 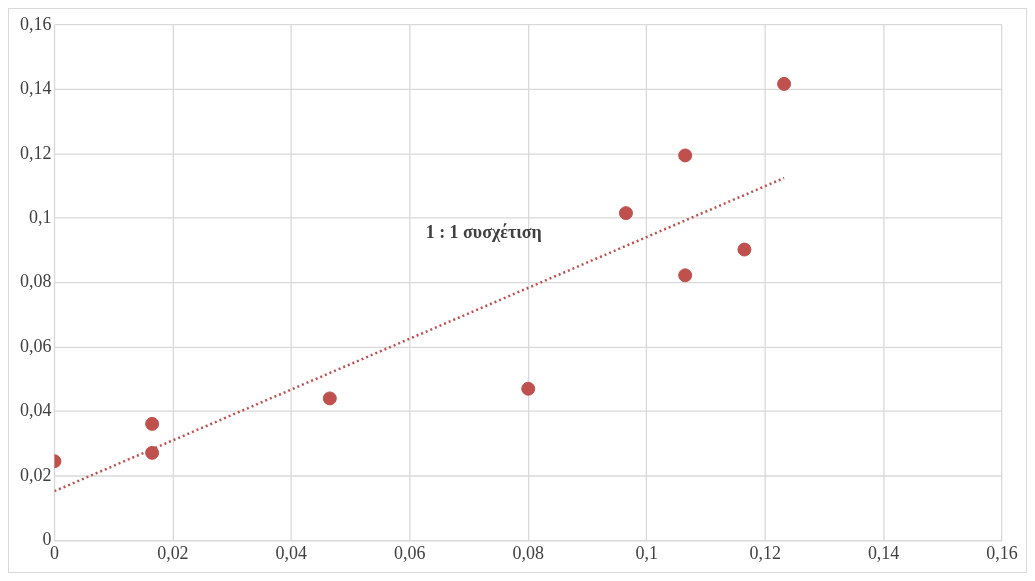 What do you see at coordinates (291, 552) in the screenshot?
I see `x-tick-label: 0,04` at bounding box center [291, 552].